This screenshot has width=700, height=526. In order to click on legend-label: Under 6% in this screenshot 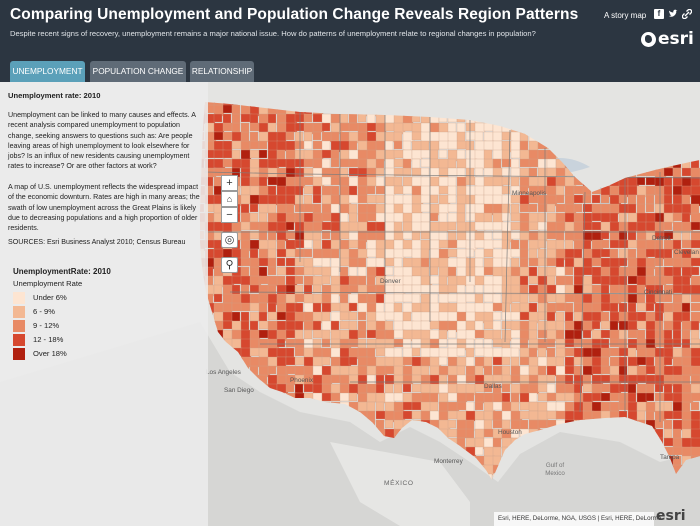, I will do `click(50, 297)`.